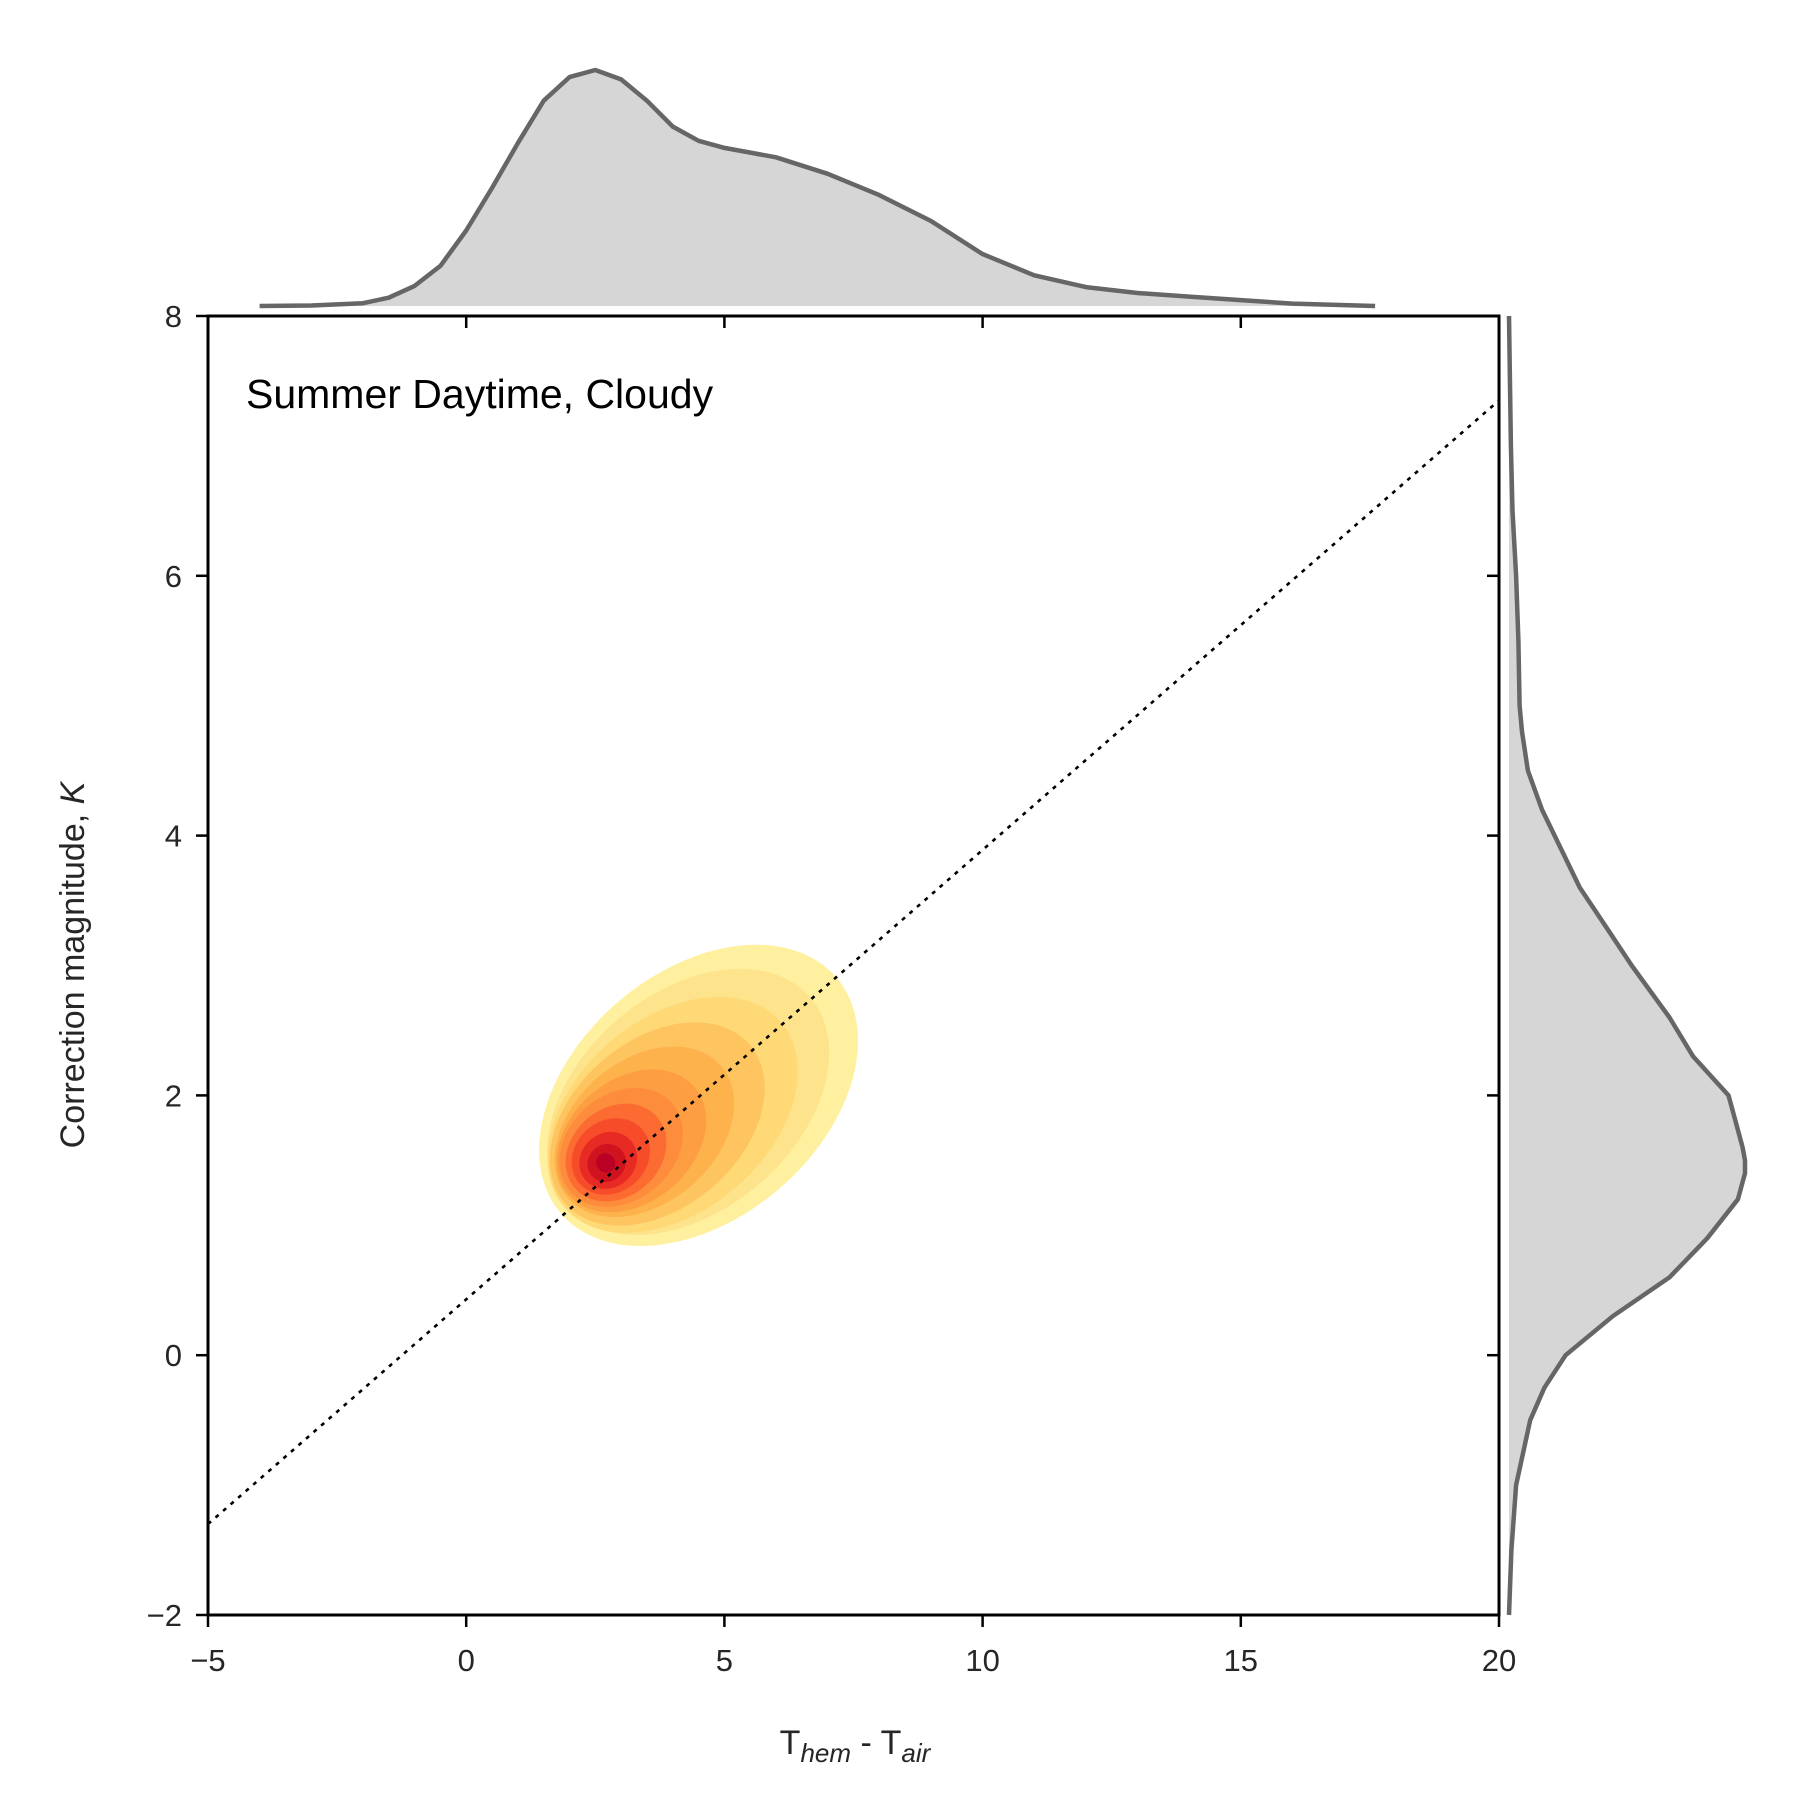 This screenshot has width=1800, height=1800. I want to click on y-tick-label: 2, so click(173, 1095).